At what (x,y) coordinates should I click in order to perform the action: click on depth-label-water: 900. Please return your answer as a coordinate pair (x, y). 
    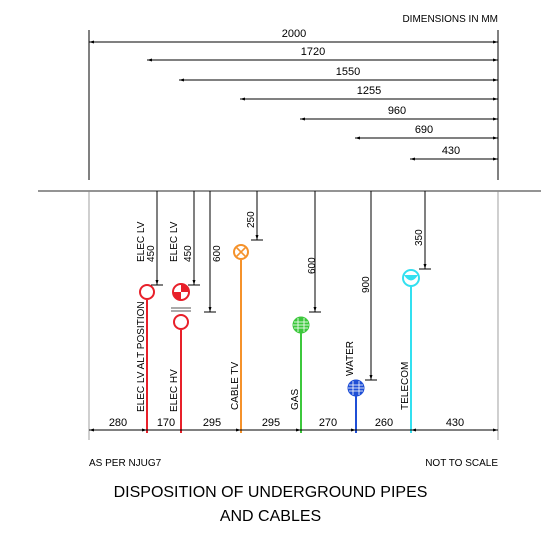
    Looking at the image, I should click on (366, 284).